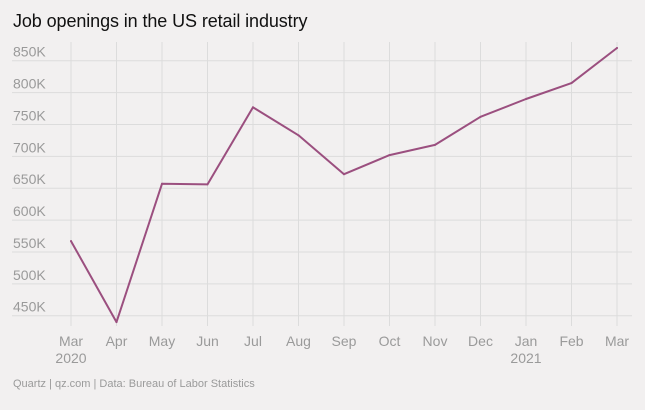  I want to click on y-tick-label: 450K, so click(29, 307).